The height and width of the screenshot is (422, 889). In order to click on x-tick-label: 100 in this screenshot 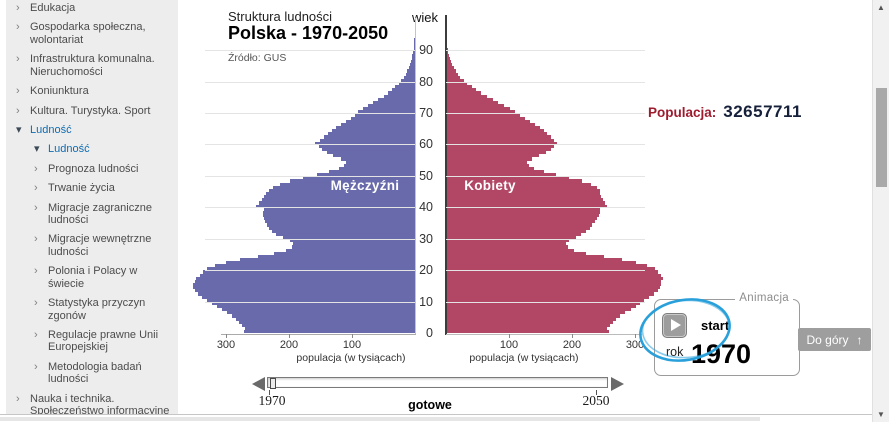, I will do `click(352, 345)`.